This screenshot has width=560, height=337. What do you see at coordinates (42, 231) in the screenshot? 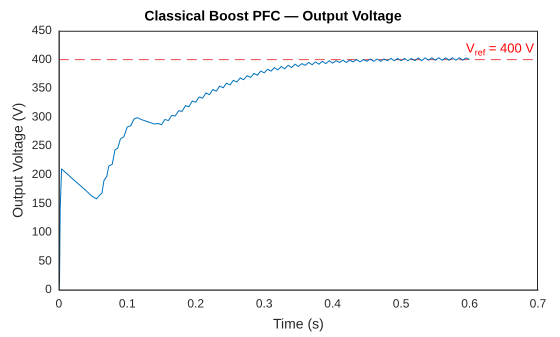
I see `y-tick-label: 100` at bounding box center [42, 231].